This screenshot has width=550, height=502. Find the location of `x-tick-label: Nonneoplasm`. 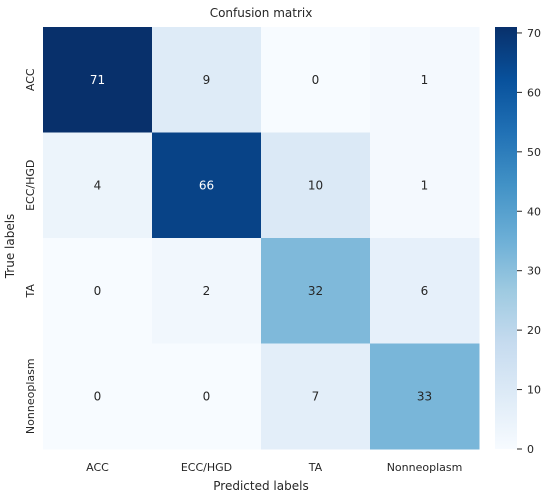

x-tick-label: Nonneoplasm is located at coordinates (425, 467).